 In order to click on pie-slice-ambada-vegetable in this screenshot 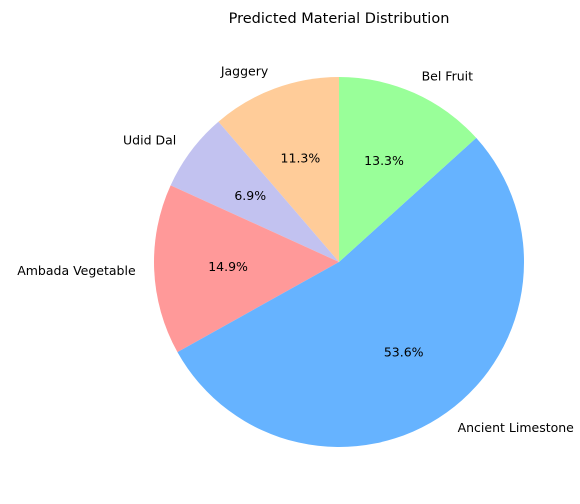, I will do `click(246, 269)`.